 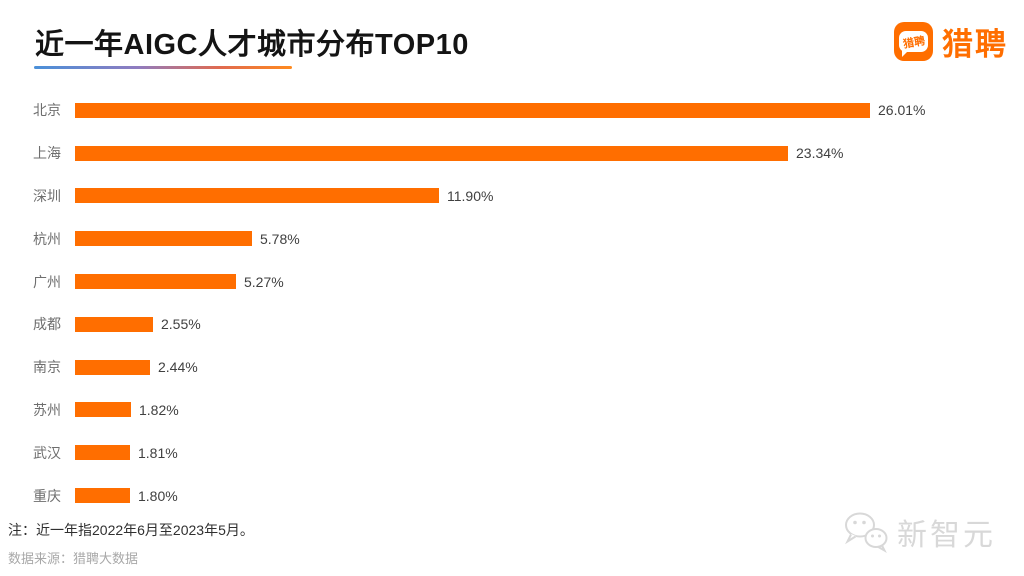 What do you see at coordinates (546, 324) in the screenshot?
I see `bar-track: 2.55%` at bounding box center [546, 324].